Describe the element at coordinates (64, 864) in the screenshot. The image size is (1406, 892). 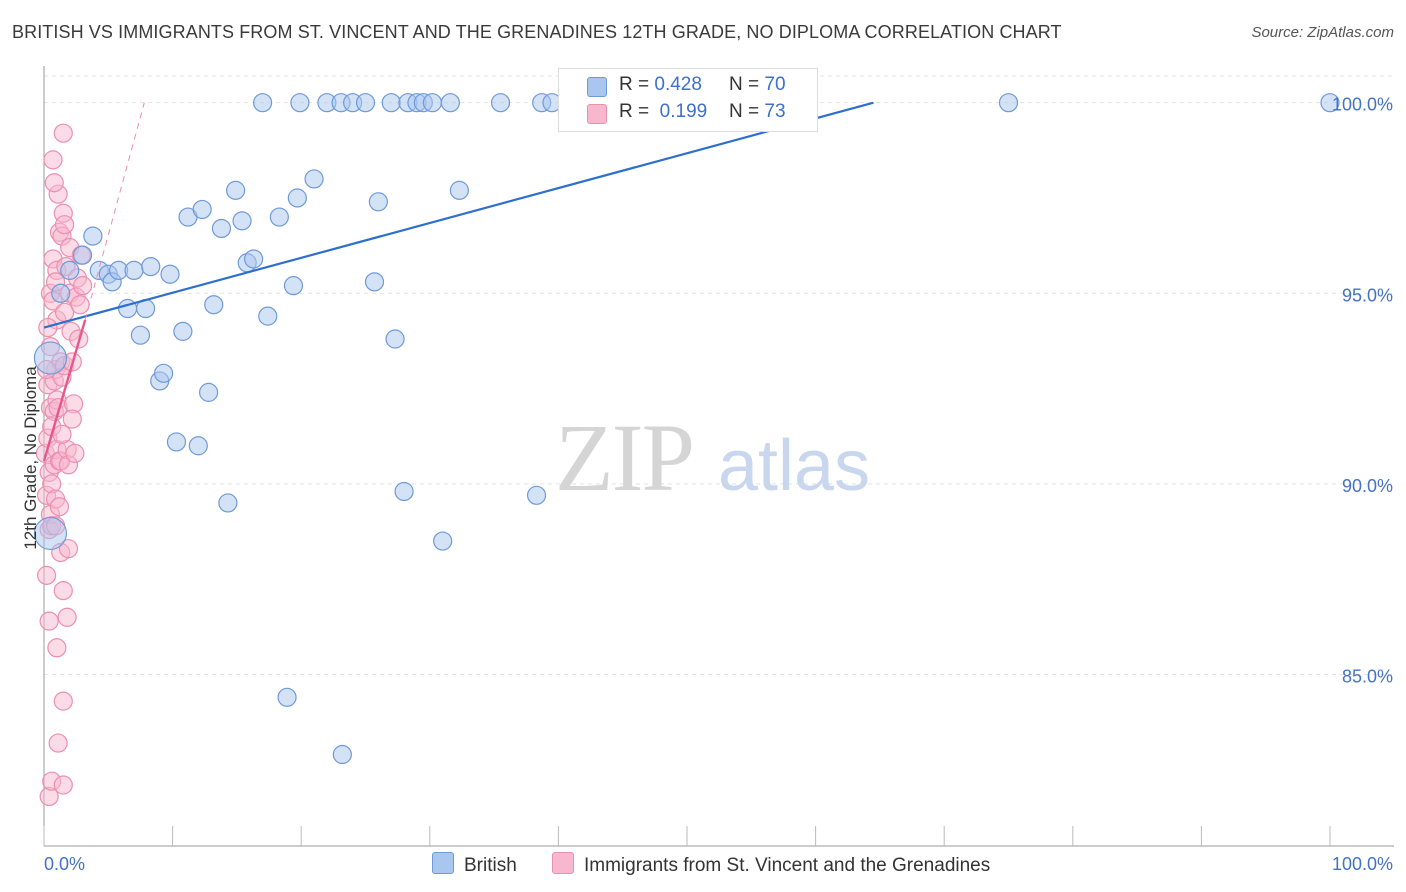
I see `x-tick-label: 0.0%` at that location.